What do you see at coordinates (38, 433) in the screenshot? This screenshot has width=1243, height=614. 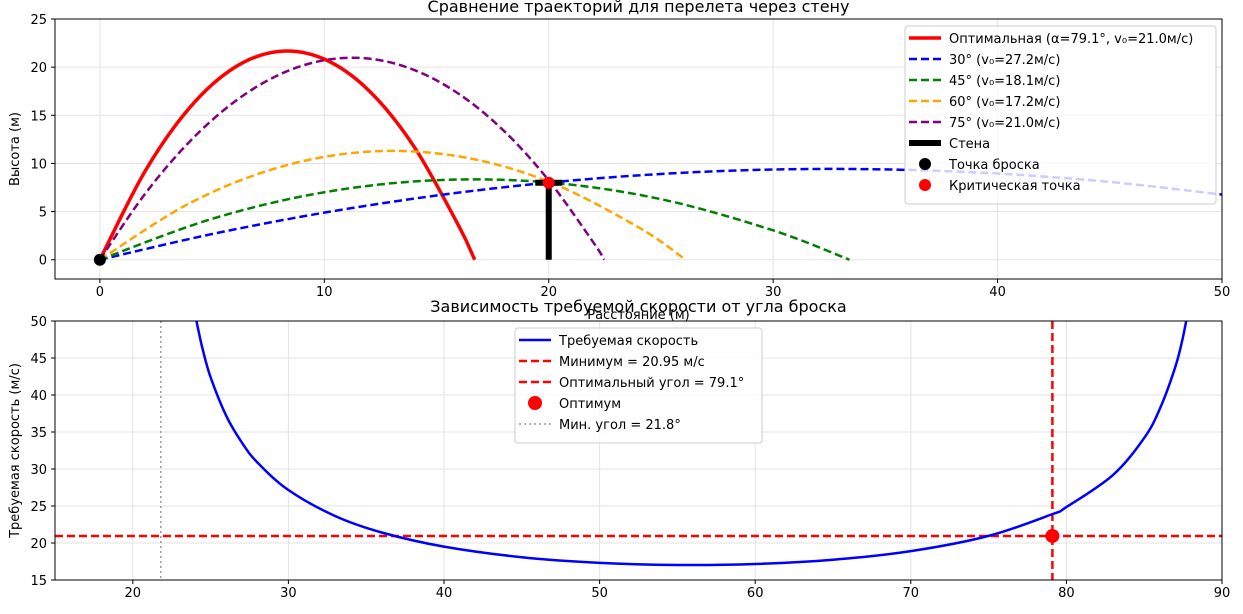 I see `y-tick-label: 35` at bounding box center [38, 433].